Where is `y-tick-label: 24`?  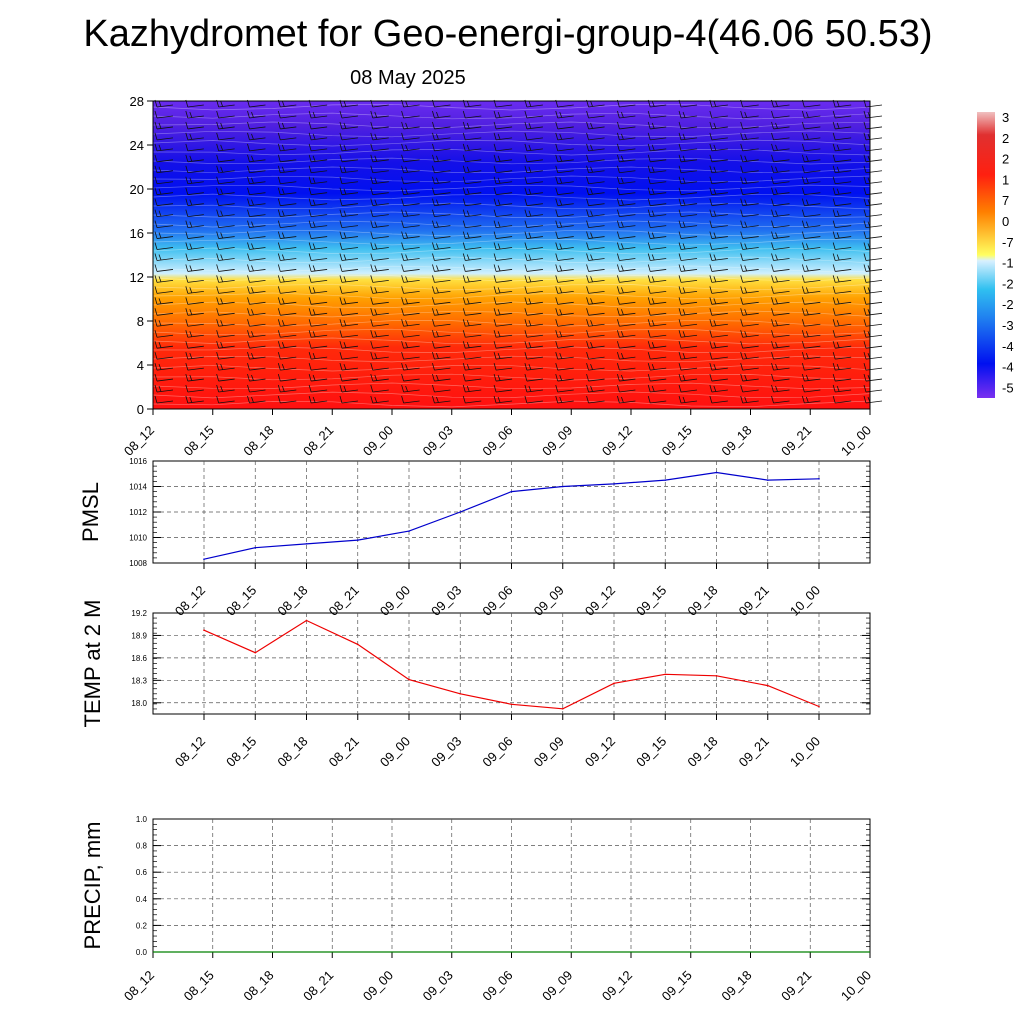
y-tick-label: 24 is located at coordinates (137, 145).